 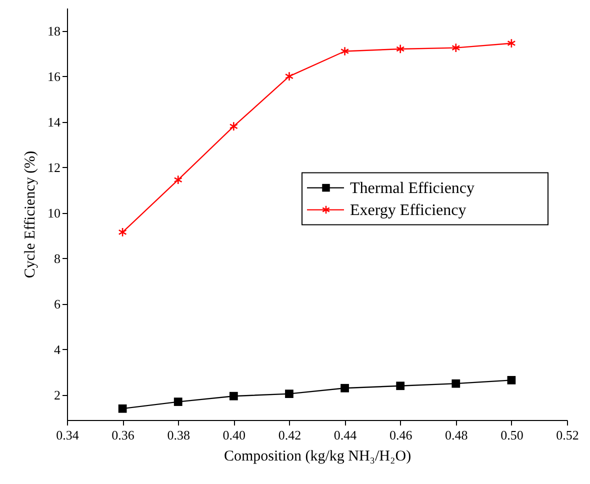 What do you see at coordinates (456, 435) in the screenshot?
I see `x-tick-label: 0.48` at bounding box center [456, 435].